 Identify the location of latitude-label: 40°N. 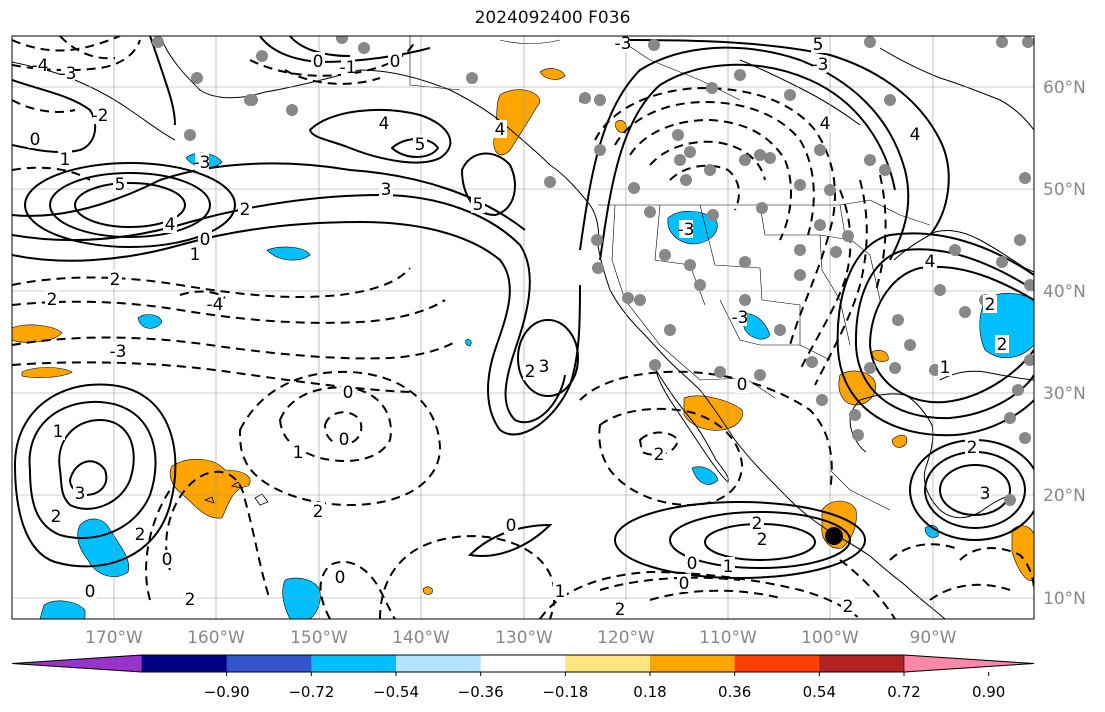
(1064, 292).